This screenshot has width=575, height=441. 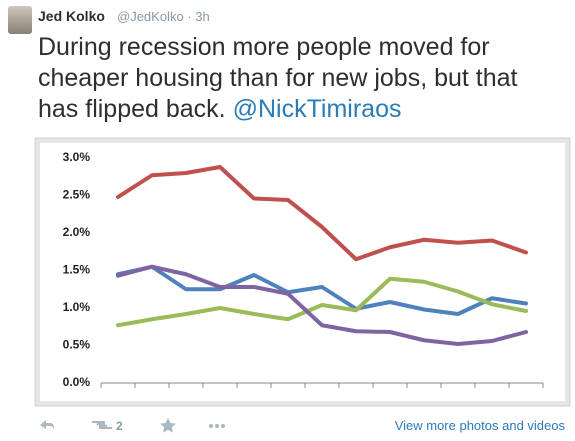 I want to click on mention: @NickTimiraos, so click(x=317, y=109).